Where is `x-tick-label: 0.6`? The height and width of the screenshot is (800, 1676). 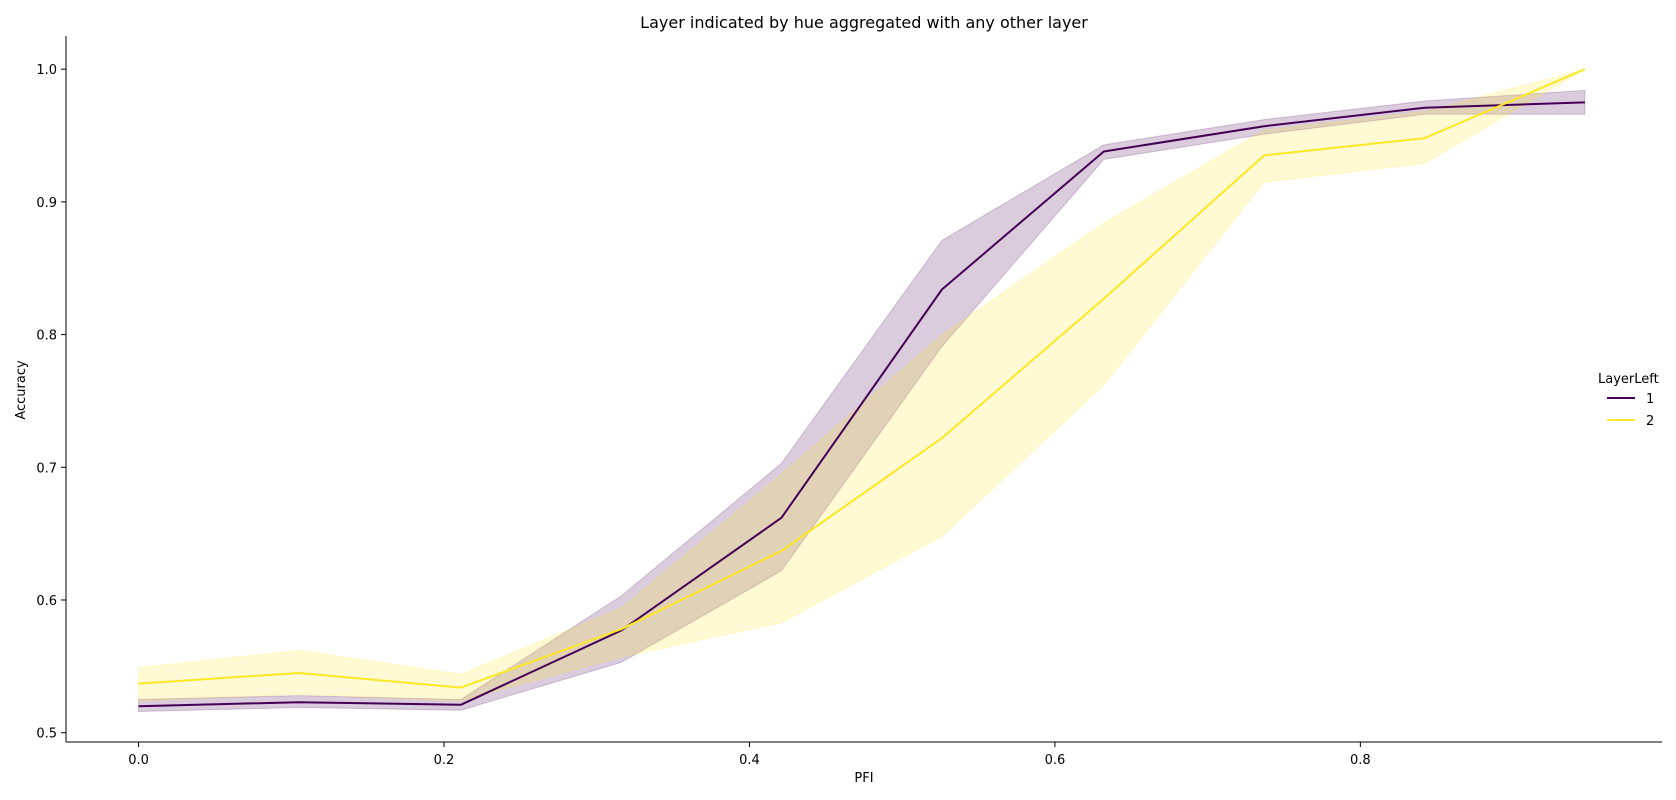 x-tick-label: 0.6 is located at coordinates (1055, 760).